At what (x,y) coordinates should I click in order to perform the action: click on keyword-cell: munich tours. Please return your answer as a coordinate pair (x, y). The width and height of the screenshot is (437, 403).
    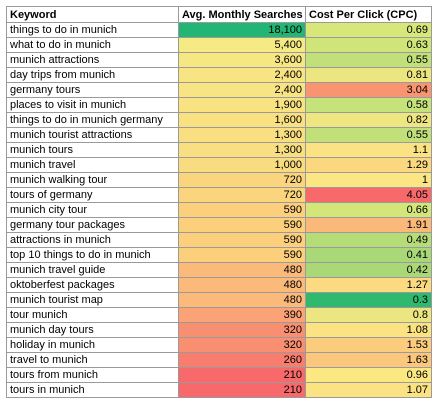
    Looking at the image, I should click on (92, 150).